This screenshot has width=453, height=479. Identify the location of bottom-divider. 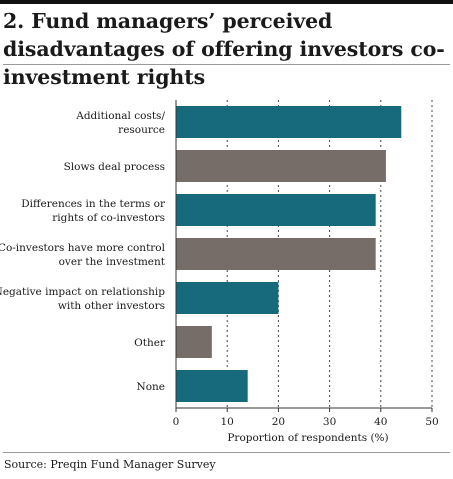
(226, 452).